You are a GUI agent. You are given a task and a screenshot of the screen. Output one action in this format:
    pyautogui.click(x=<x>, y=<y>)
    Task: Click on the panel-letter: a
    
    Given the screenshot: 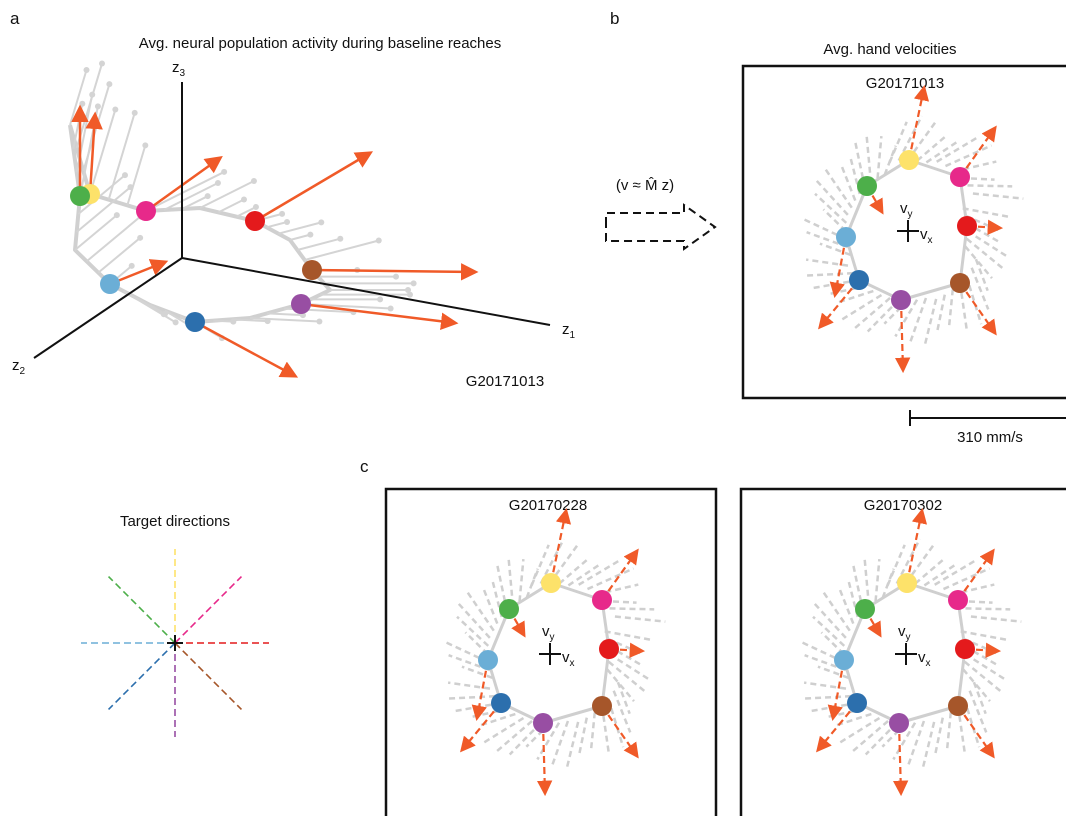 What is the action you would take?
    pyautogui.click(x=15, y=18)
    